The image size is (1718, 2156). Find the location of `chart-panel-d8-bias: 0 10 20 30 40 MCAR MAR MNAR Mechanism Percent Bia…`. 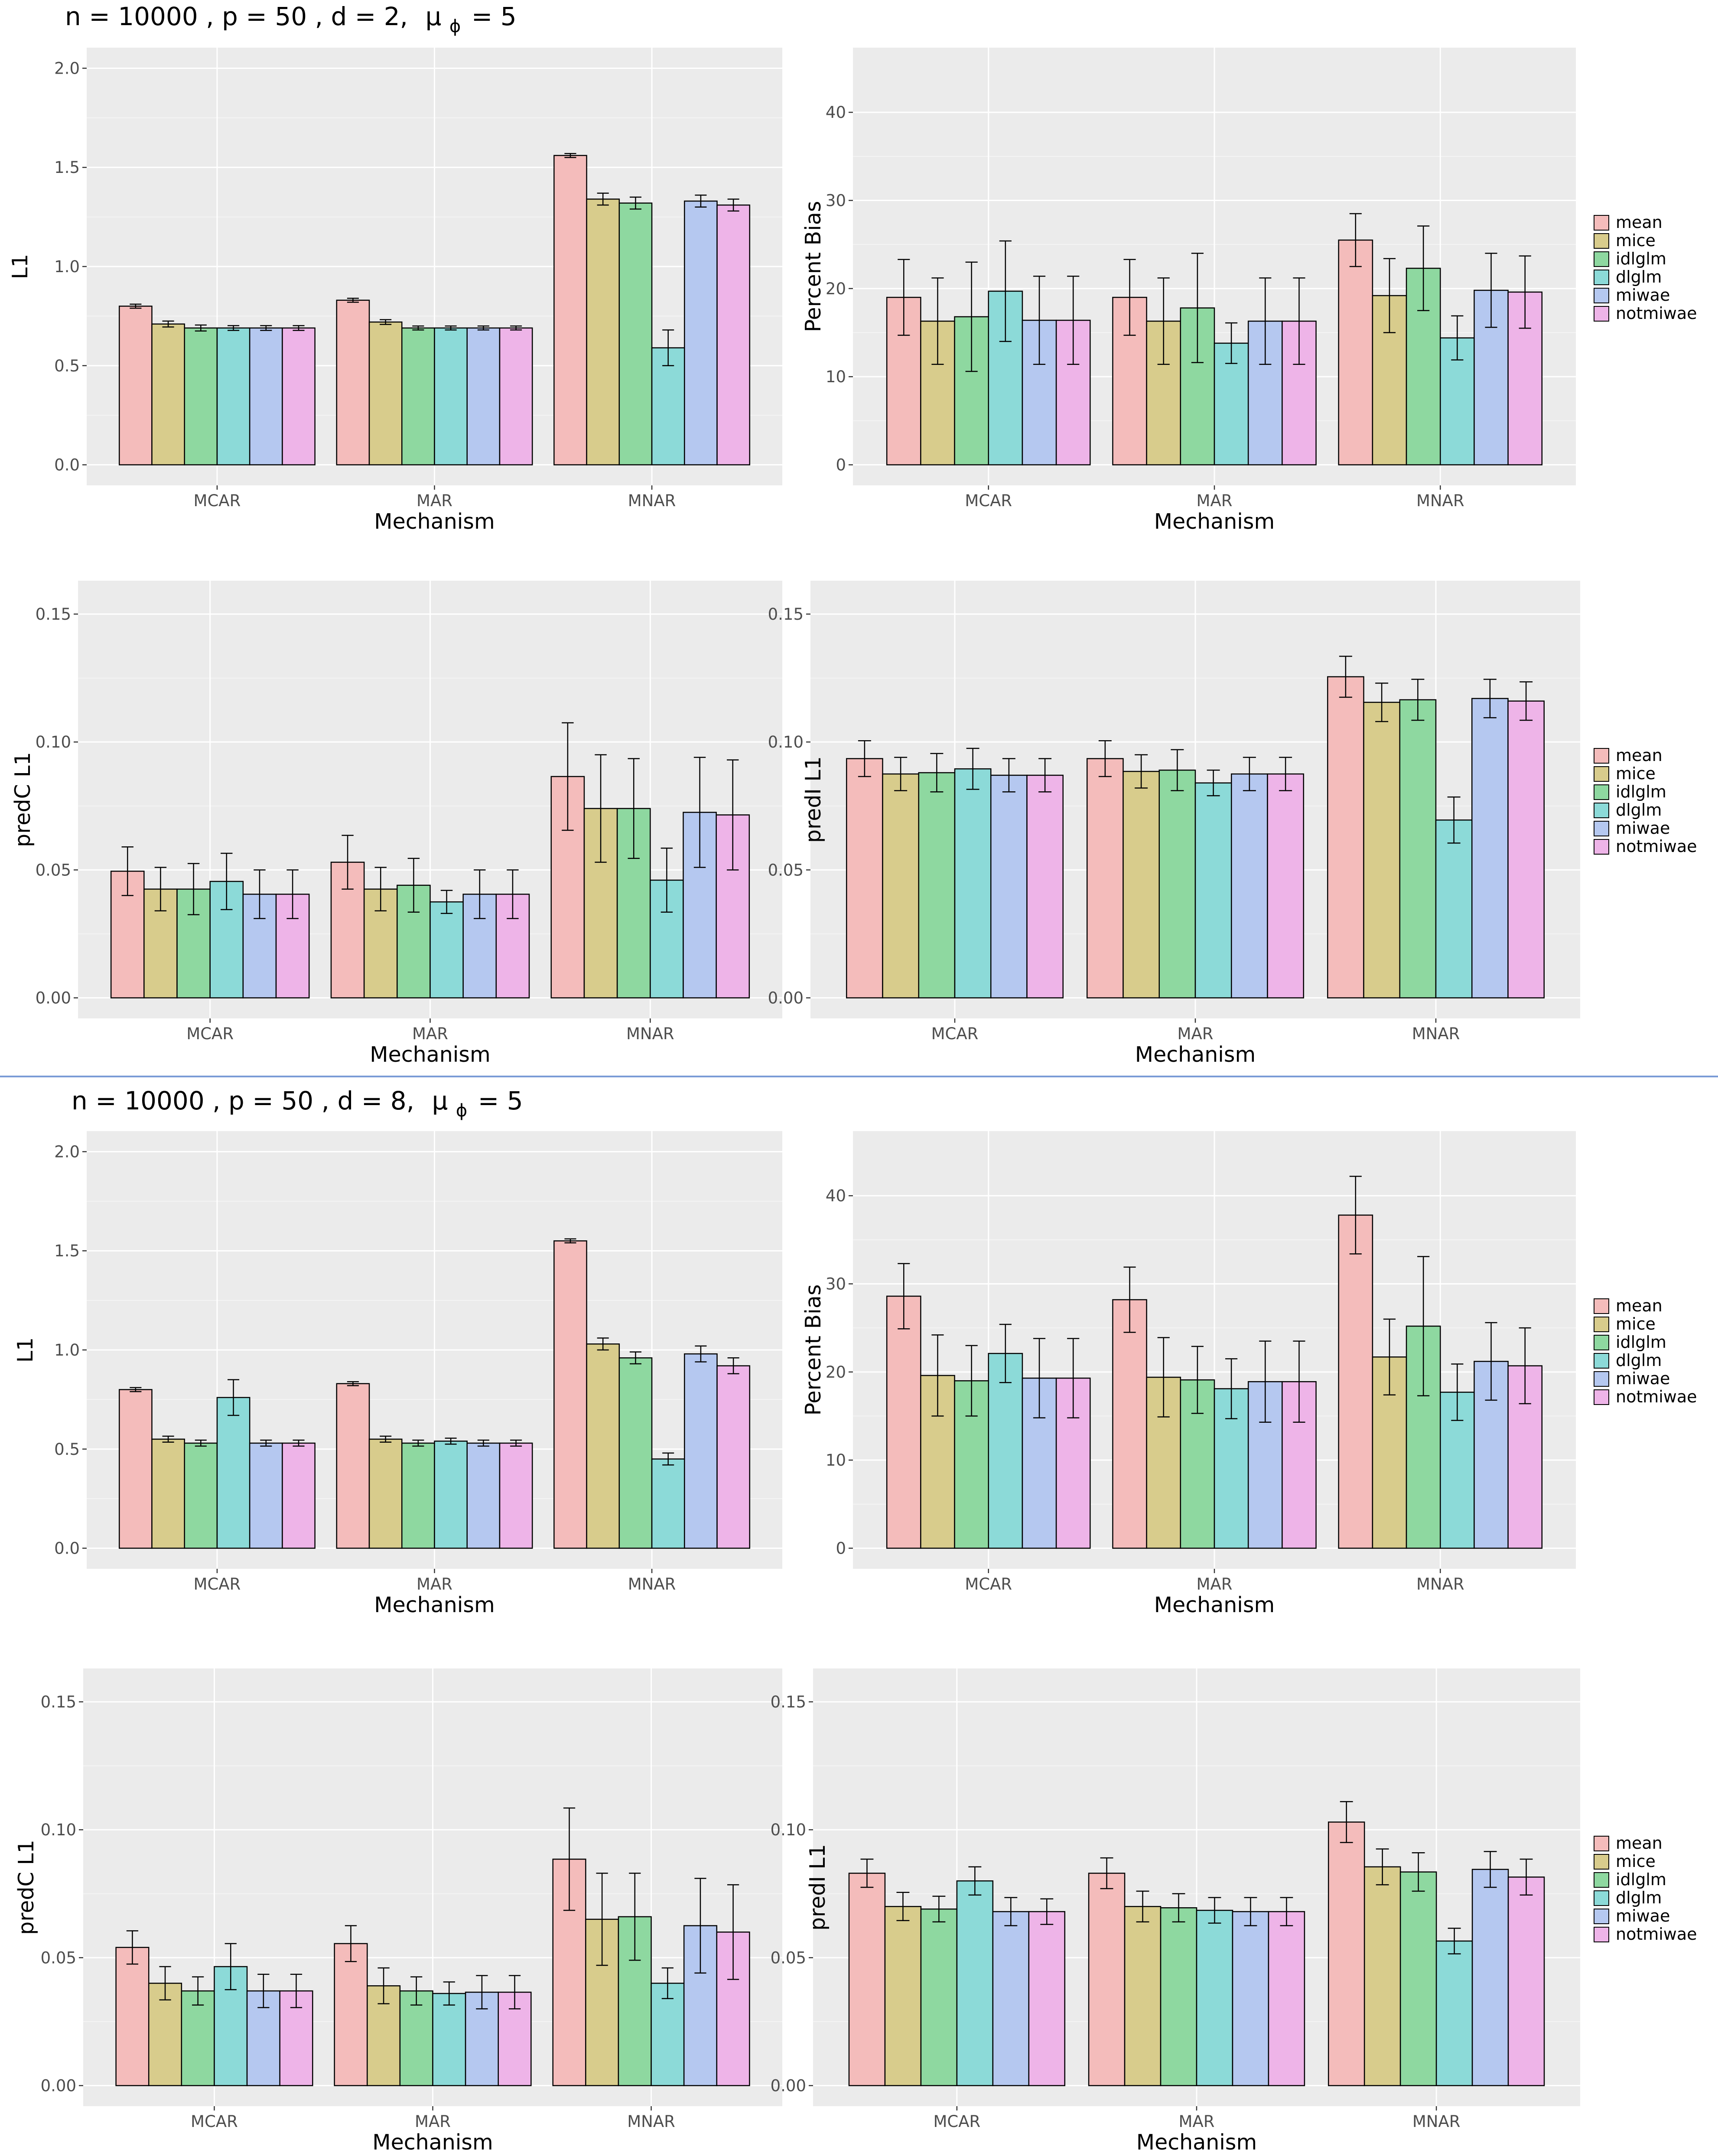

chart-panel-d8-bias: 0 10 20 30 40 MCAR MAR MNAR Mechanism Percent Bia… is located at coordinates (1249, 1374).